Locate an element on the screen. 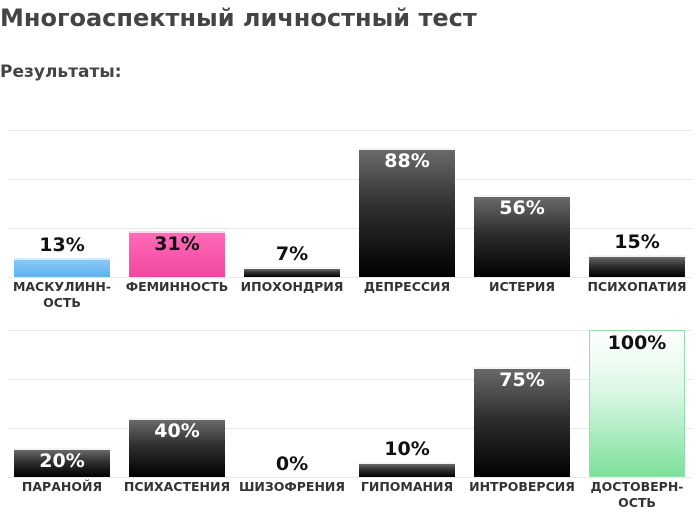 This screenshot has height=516, width=700. category-label: ГИПОМАНИЯ is located at coordinates (407, 486).